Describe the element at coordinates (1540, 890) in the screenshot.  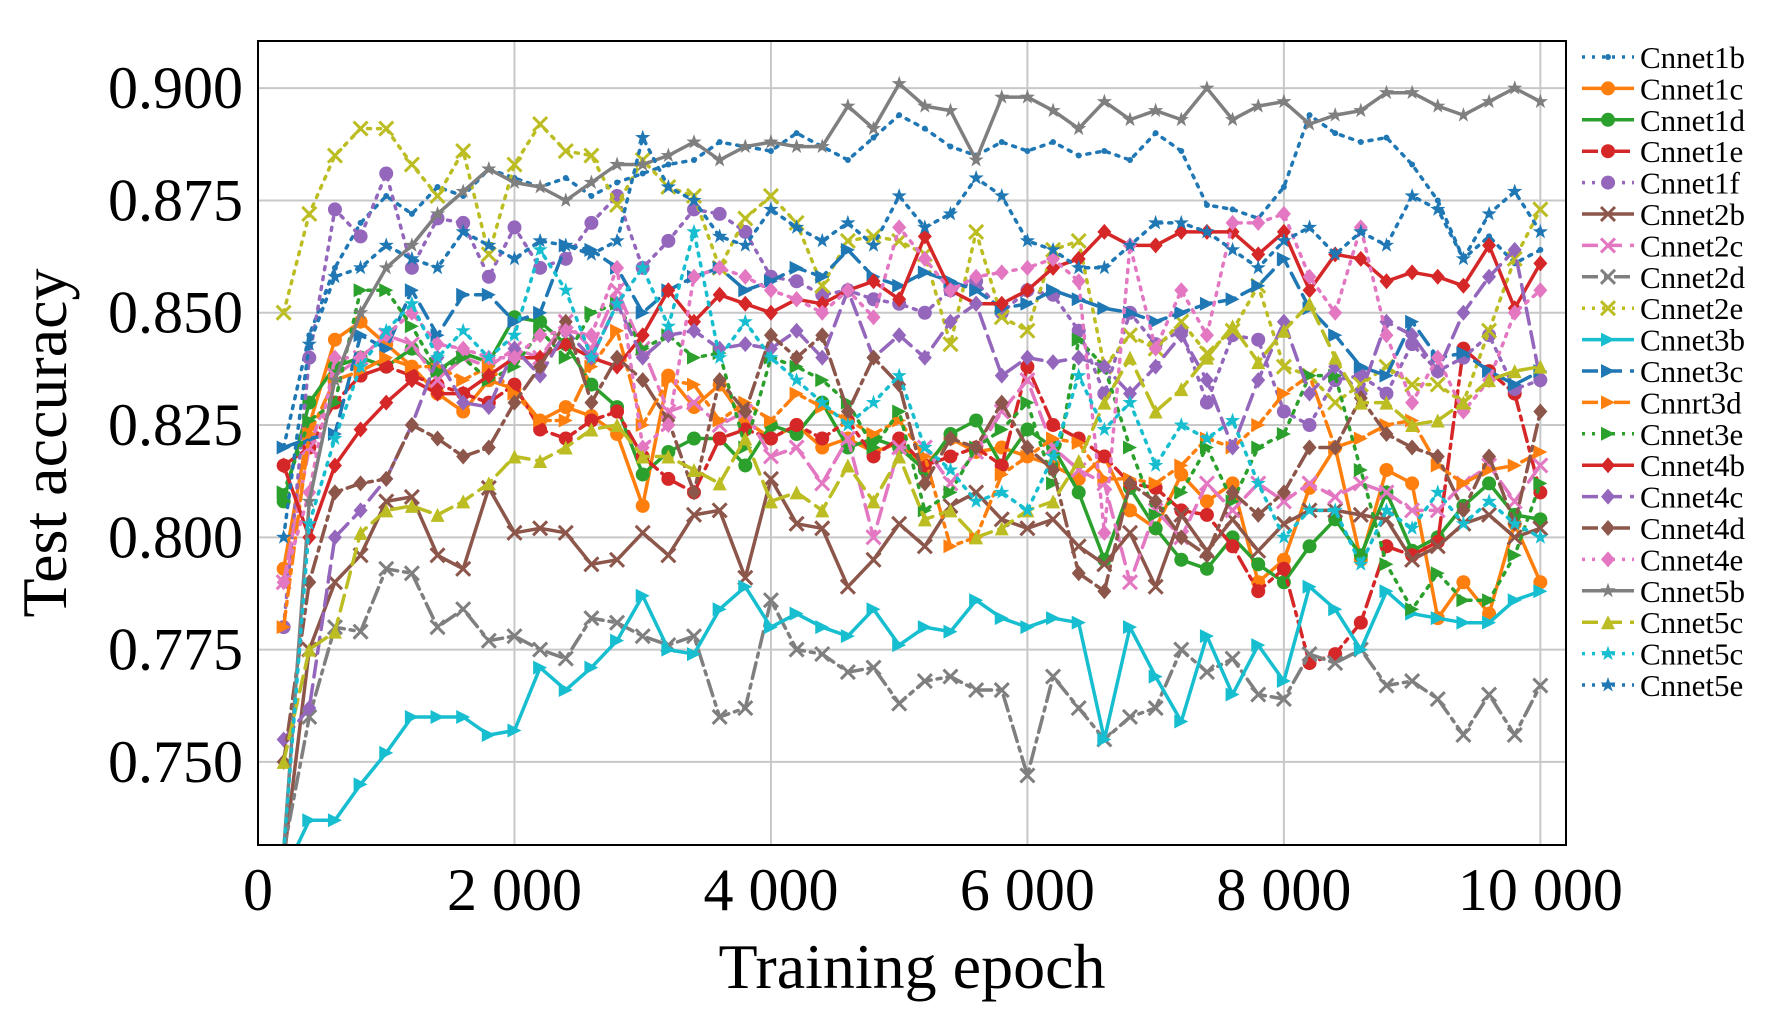
I see `x-tick-label: 10 000` at that location.